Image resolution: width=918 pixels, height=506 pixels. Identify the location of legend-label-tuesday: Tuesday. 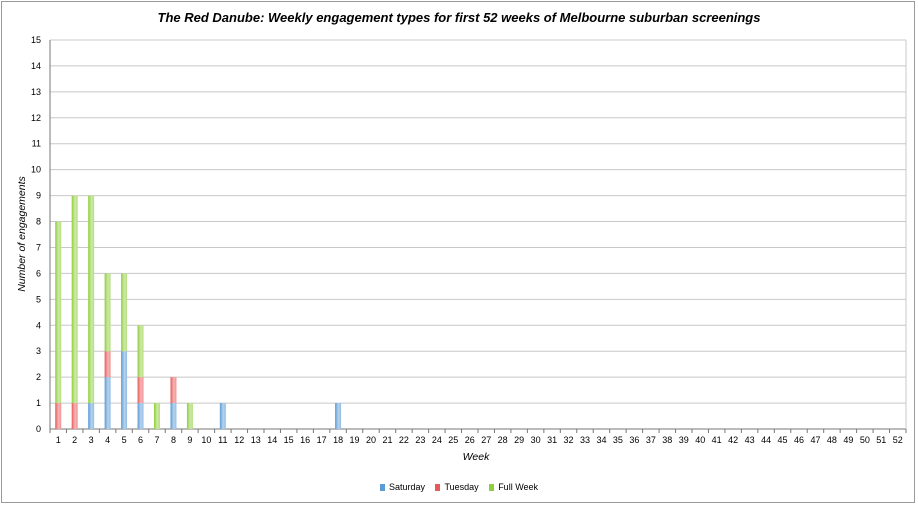
(461, 487).